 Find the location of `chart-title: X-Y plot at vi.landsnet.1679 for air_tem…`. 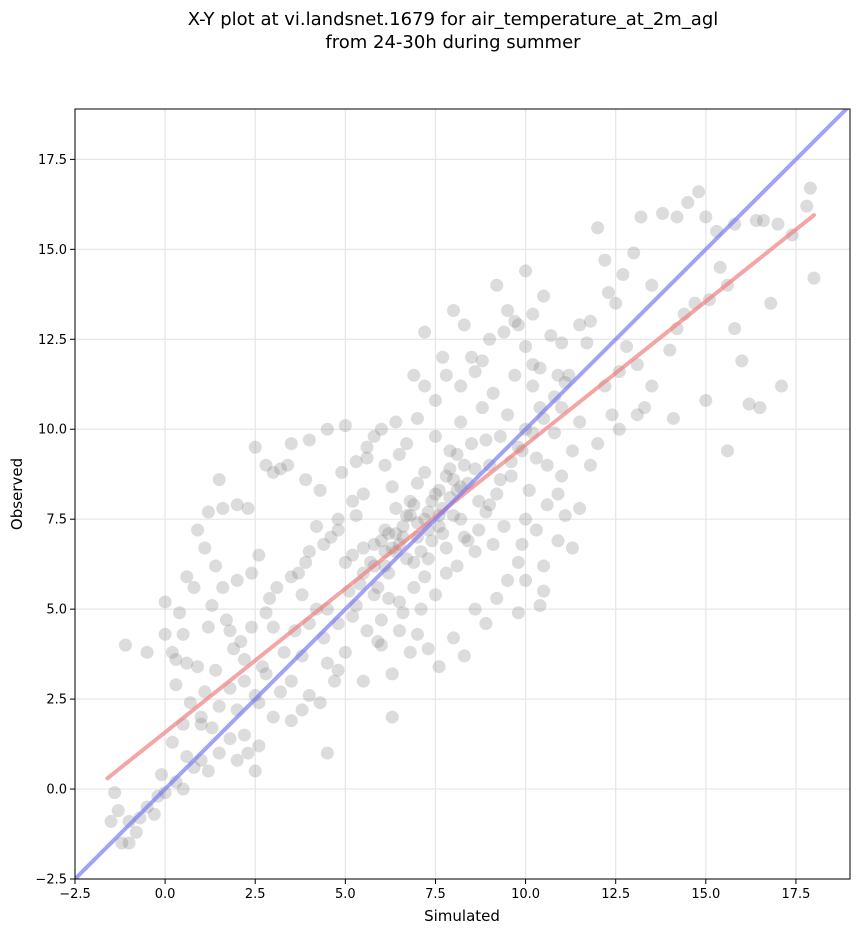

chart-title: X-Y plot at vi.landsnet.1679 for air_tem… is located at coordinates (429, 31).